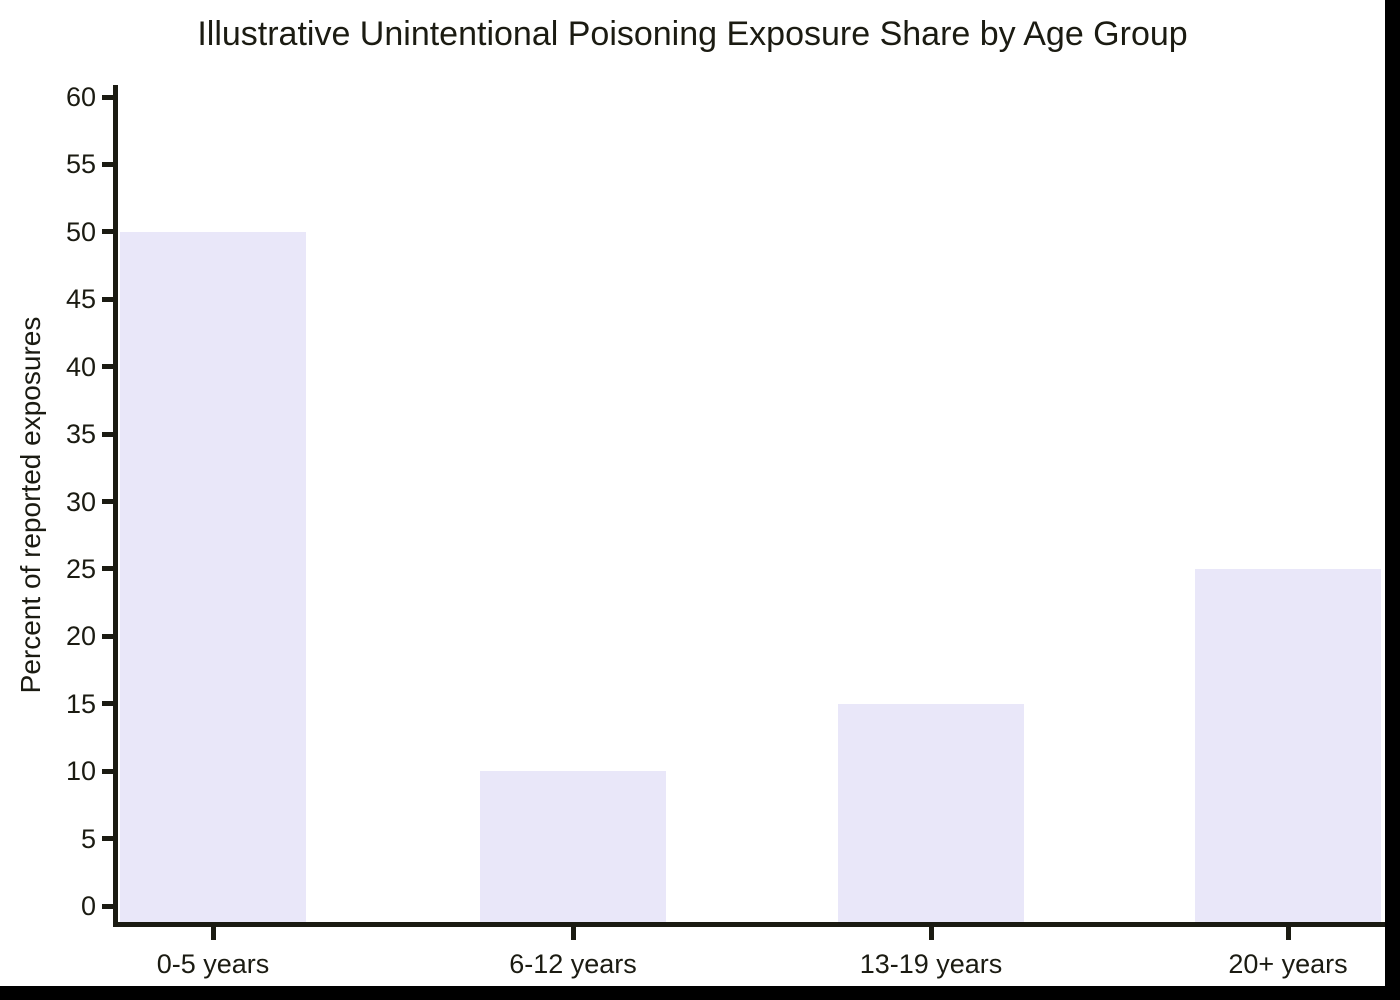 The width and height of the screenshot is (1400, 1000). Describe the element at coordinates (213, 964) in the screenshot. I see `x-tick-label: 0-5 years` at that location.